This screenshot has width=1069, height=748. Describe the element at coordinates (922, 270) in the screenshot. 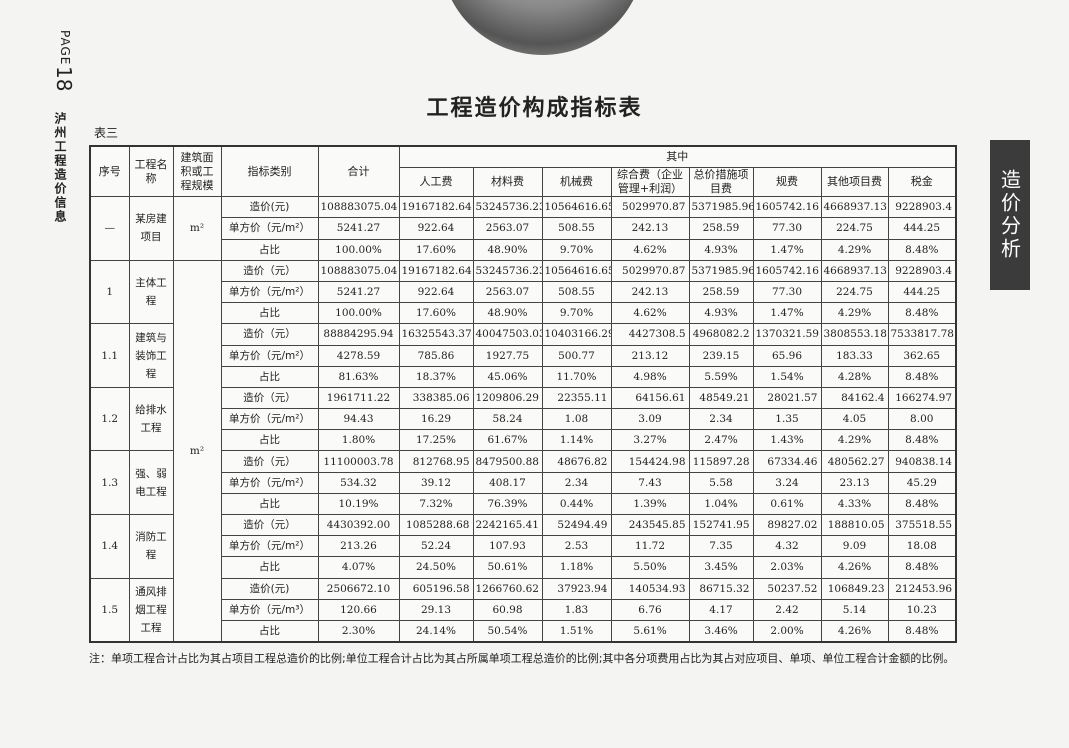

I see `value-cell: 9228903.4` at that location.